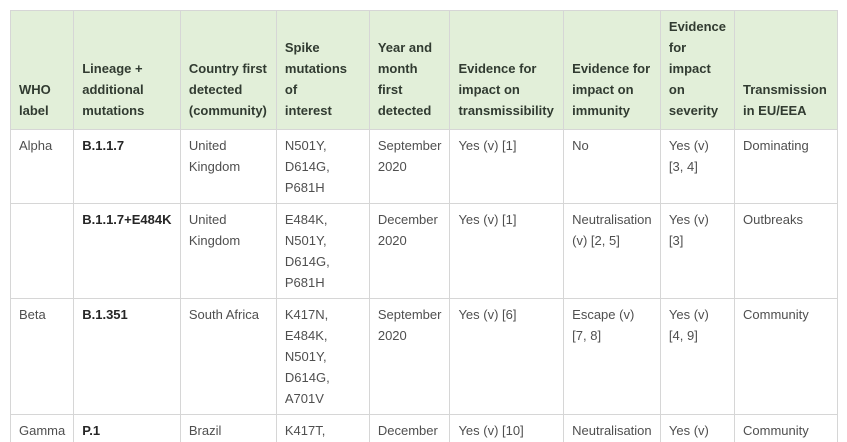 The height and width of the screenshot is (442, 847). Describe the element at coordinates (612, 70) in the screenshot. I see `col-header-immunity: Evidence for impact on immunity` at that location.